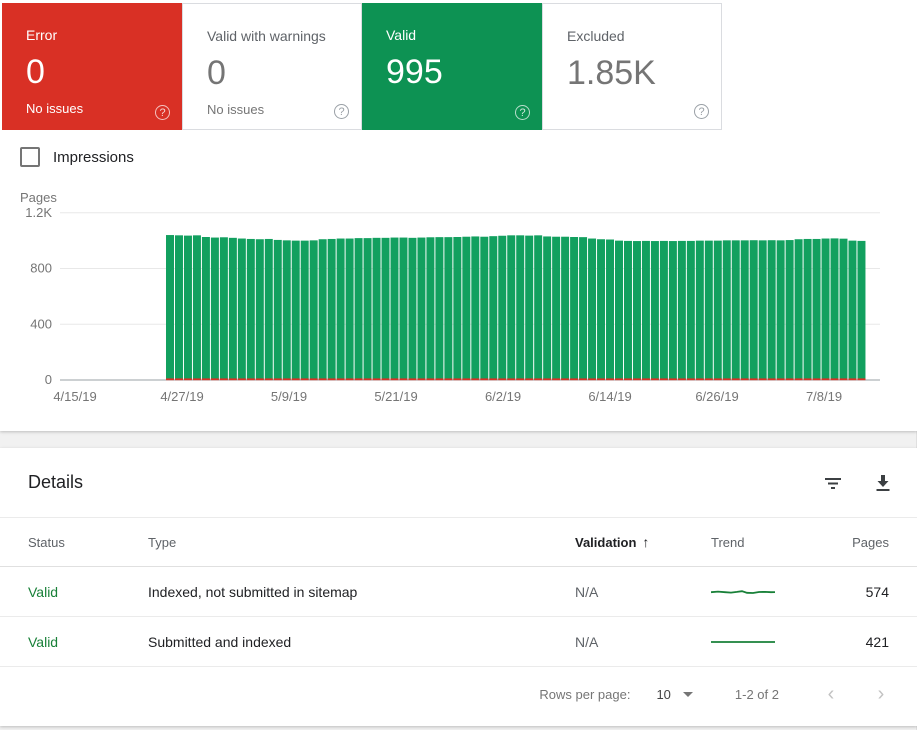  I want to click on card-valid-count: 995, so click(414, 72).